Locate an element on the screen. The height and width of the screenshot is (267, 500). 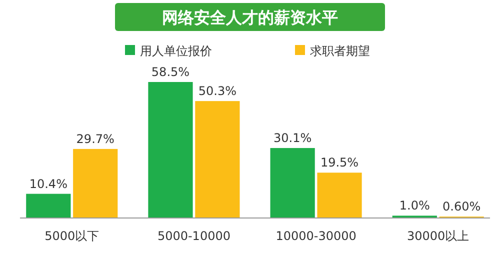
legend-label: 用人单位报价 is located at coordinates (176, 51).